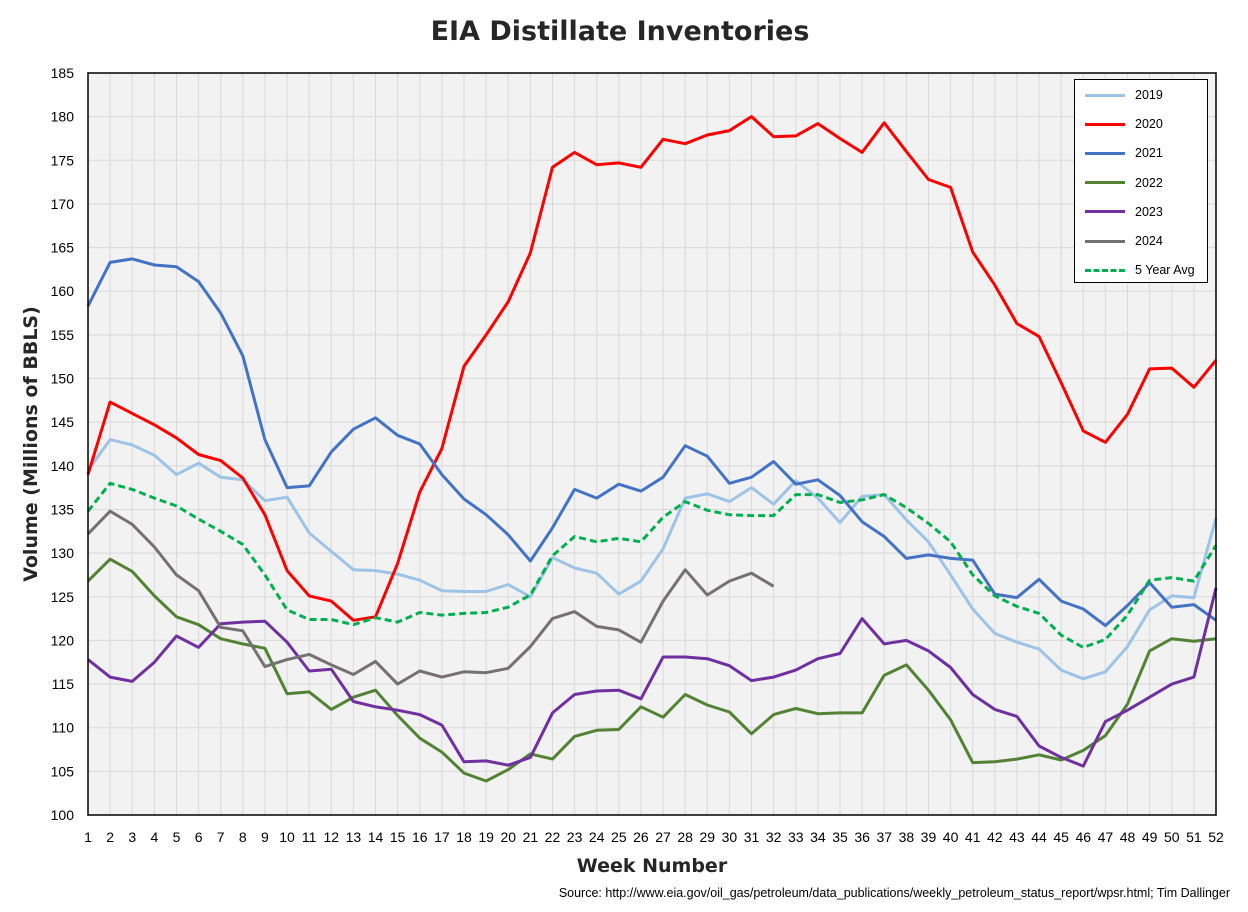 The width and height of the screenshot is (1248, 912). Describe the element at coordinates (884, 837) in the screenshot. I see `x-tick-label: 37` at that location.